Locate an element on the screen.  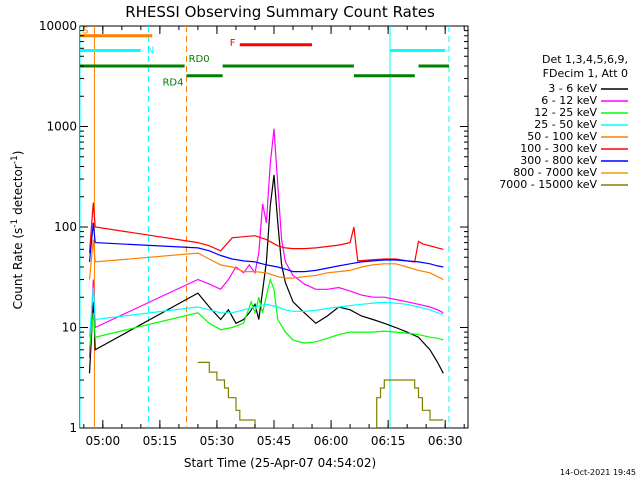
legend-label-8: 7000 - 15000 keV is located at coordinates (548, 184).